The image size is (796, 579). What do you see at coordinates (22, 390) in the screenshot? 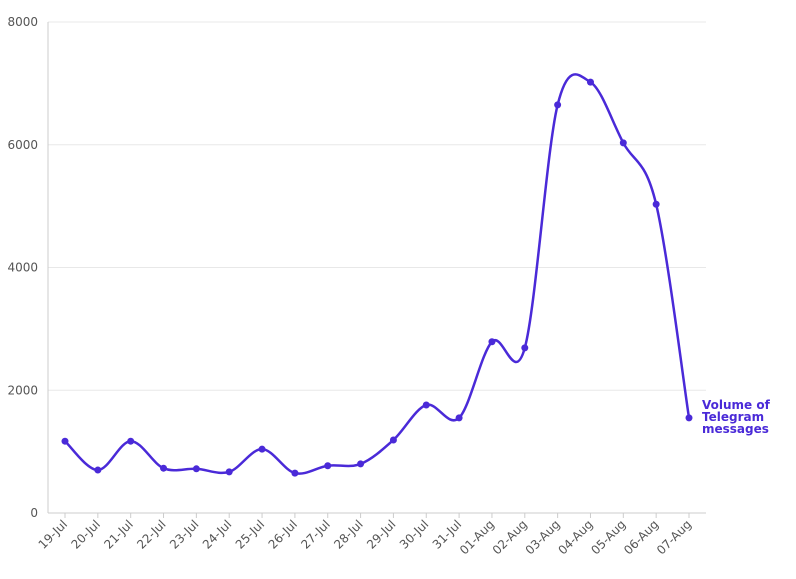
I see `y-tick-label: 2000` at bounding box center [22, 390].